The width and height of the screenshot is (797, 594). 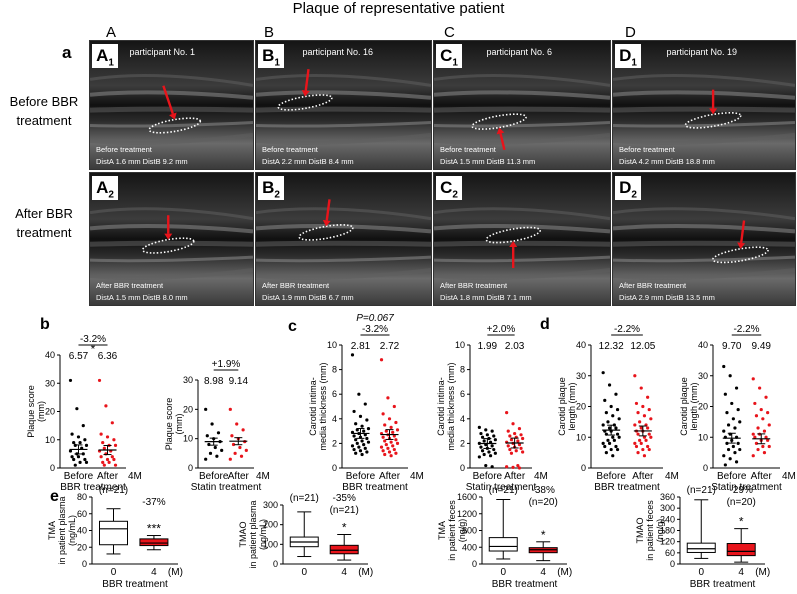 What do you see at coordinates (462, 531) in the screenshot?
I see `y-axis-label-line: (ng/g)` at bounding box center [462, 531].